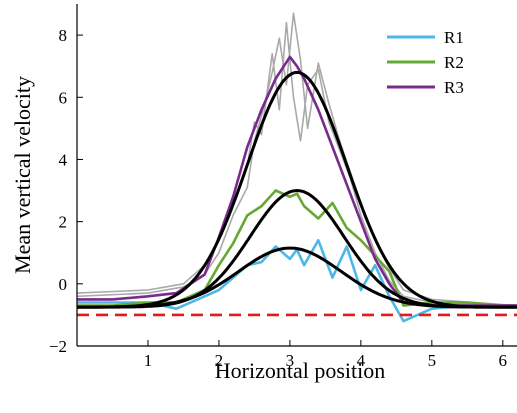 Image resolution: width=517 pixels, height=413 pixels. What do you see at coordinates (290, 360) in the screenshot?
I see `x-tick-label-3: 3` at bounding box center [290, 360].